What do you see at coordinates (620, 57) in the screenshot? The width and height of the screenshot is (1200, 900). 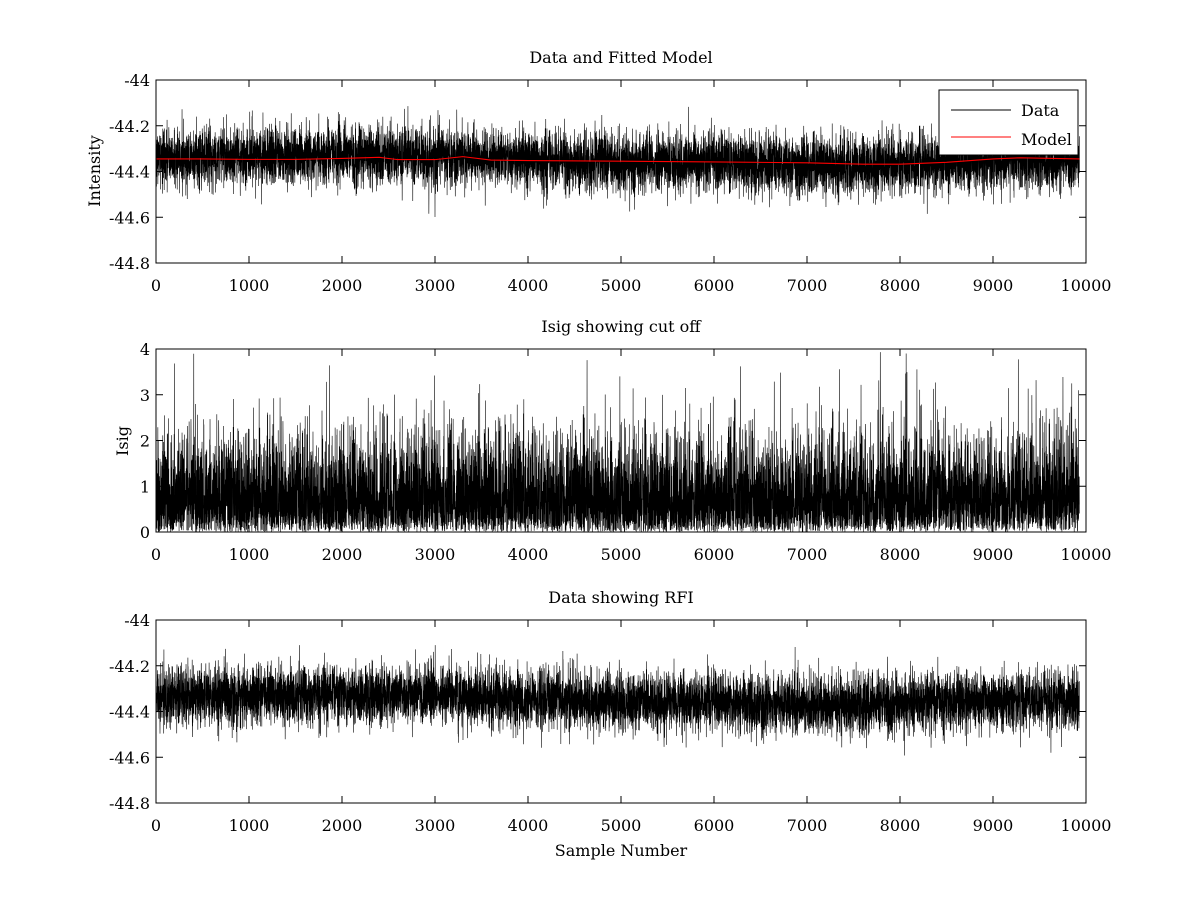 I see `panel-1-title: Data and Fitted Model` at bounding box center [620, 57].